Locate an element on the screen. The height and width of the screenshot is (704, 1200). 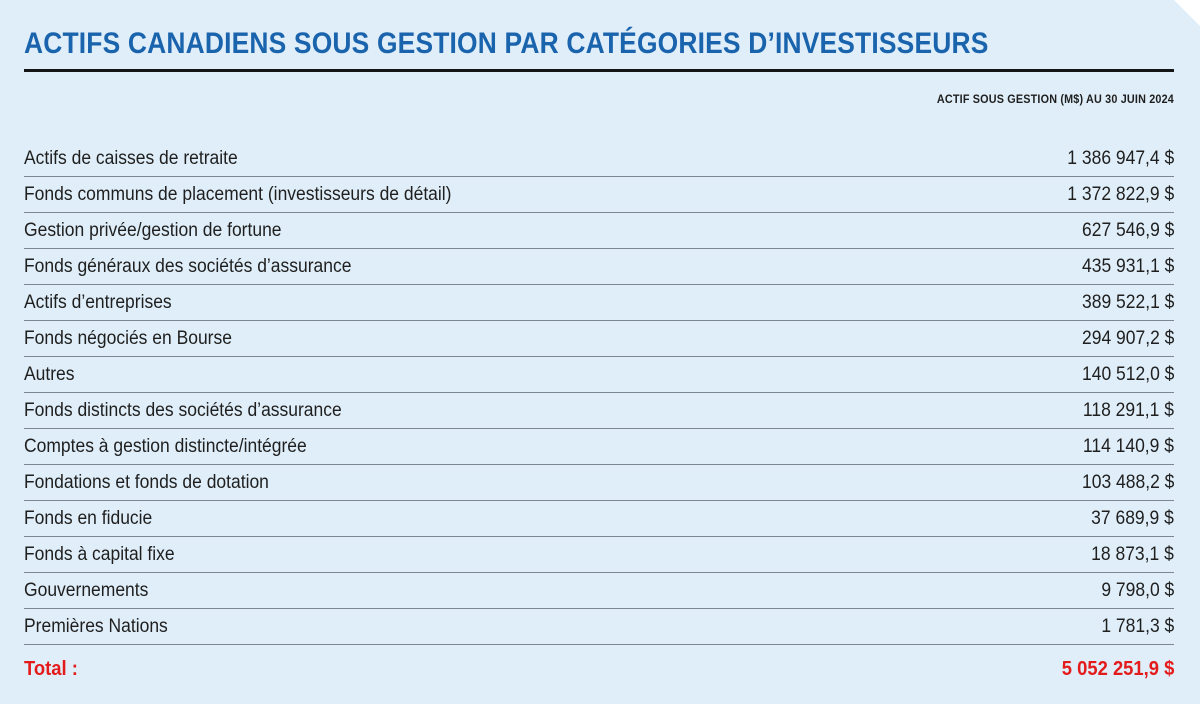
page-corner-fold is located at coordinates (1187, 13).